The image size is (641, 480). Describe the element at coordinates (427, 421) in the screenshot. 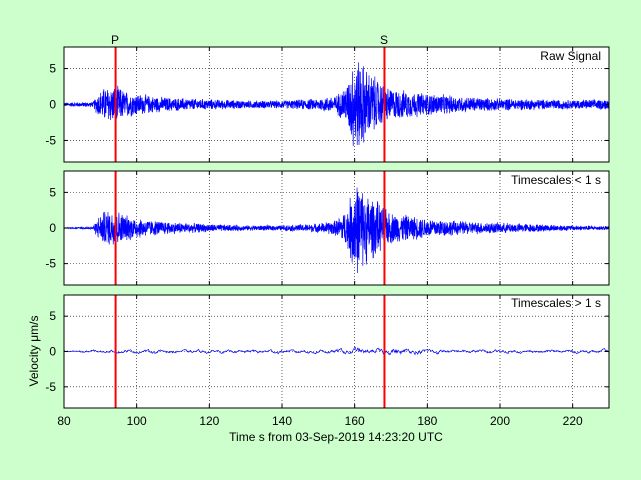

I see `x-tick-label: 180` at that location.